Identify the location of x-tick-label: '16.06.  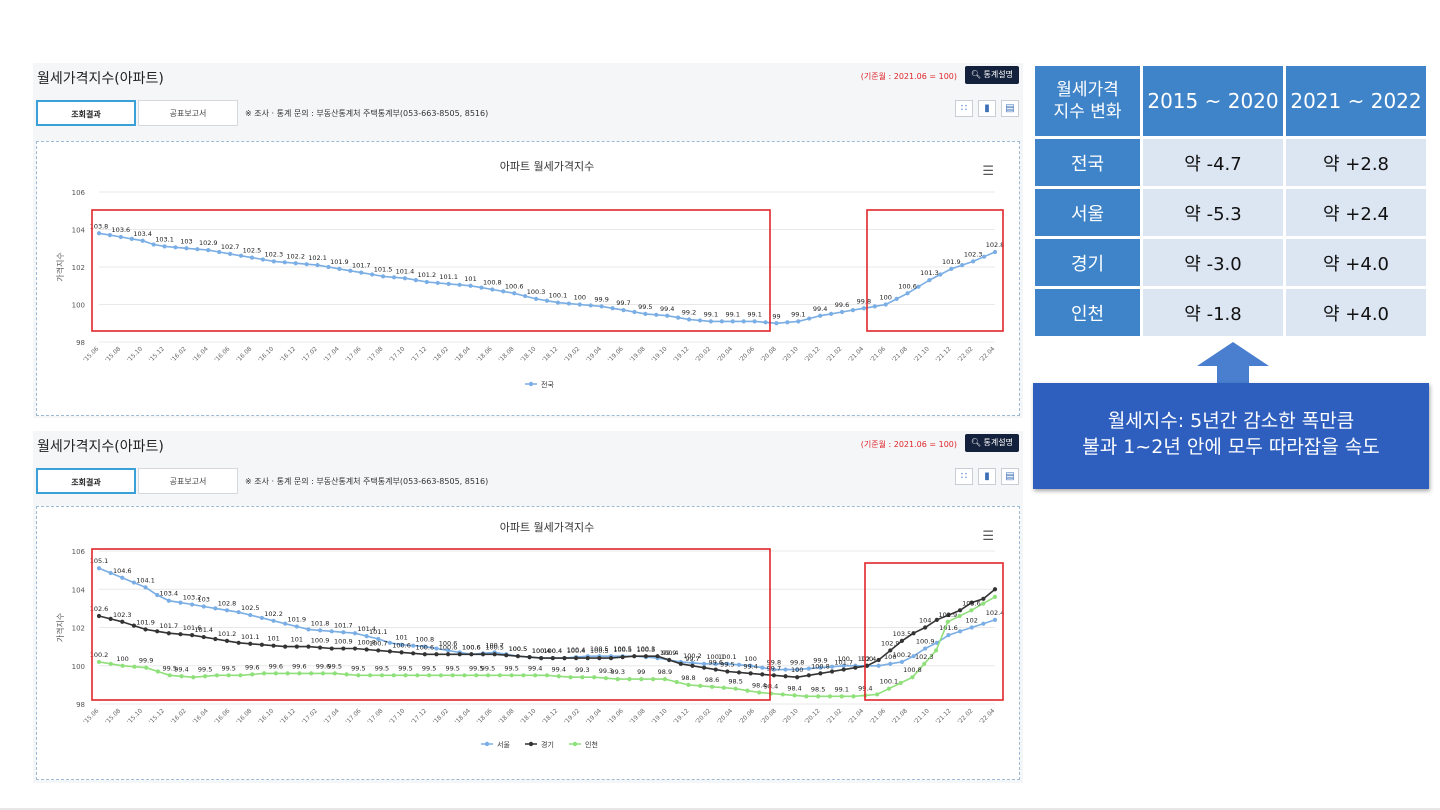
(222, 716).